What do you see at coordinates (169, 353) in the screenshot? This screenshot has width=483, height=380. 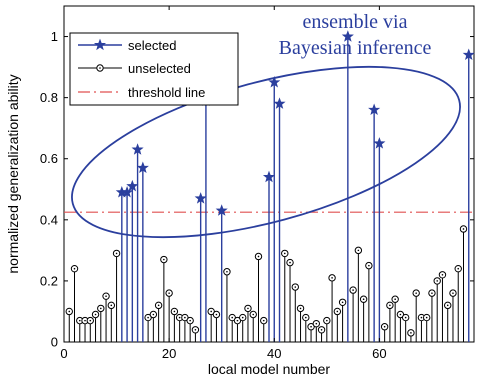 I see `x-tick-label: 20` at bounding box center [169, 353].